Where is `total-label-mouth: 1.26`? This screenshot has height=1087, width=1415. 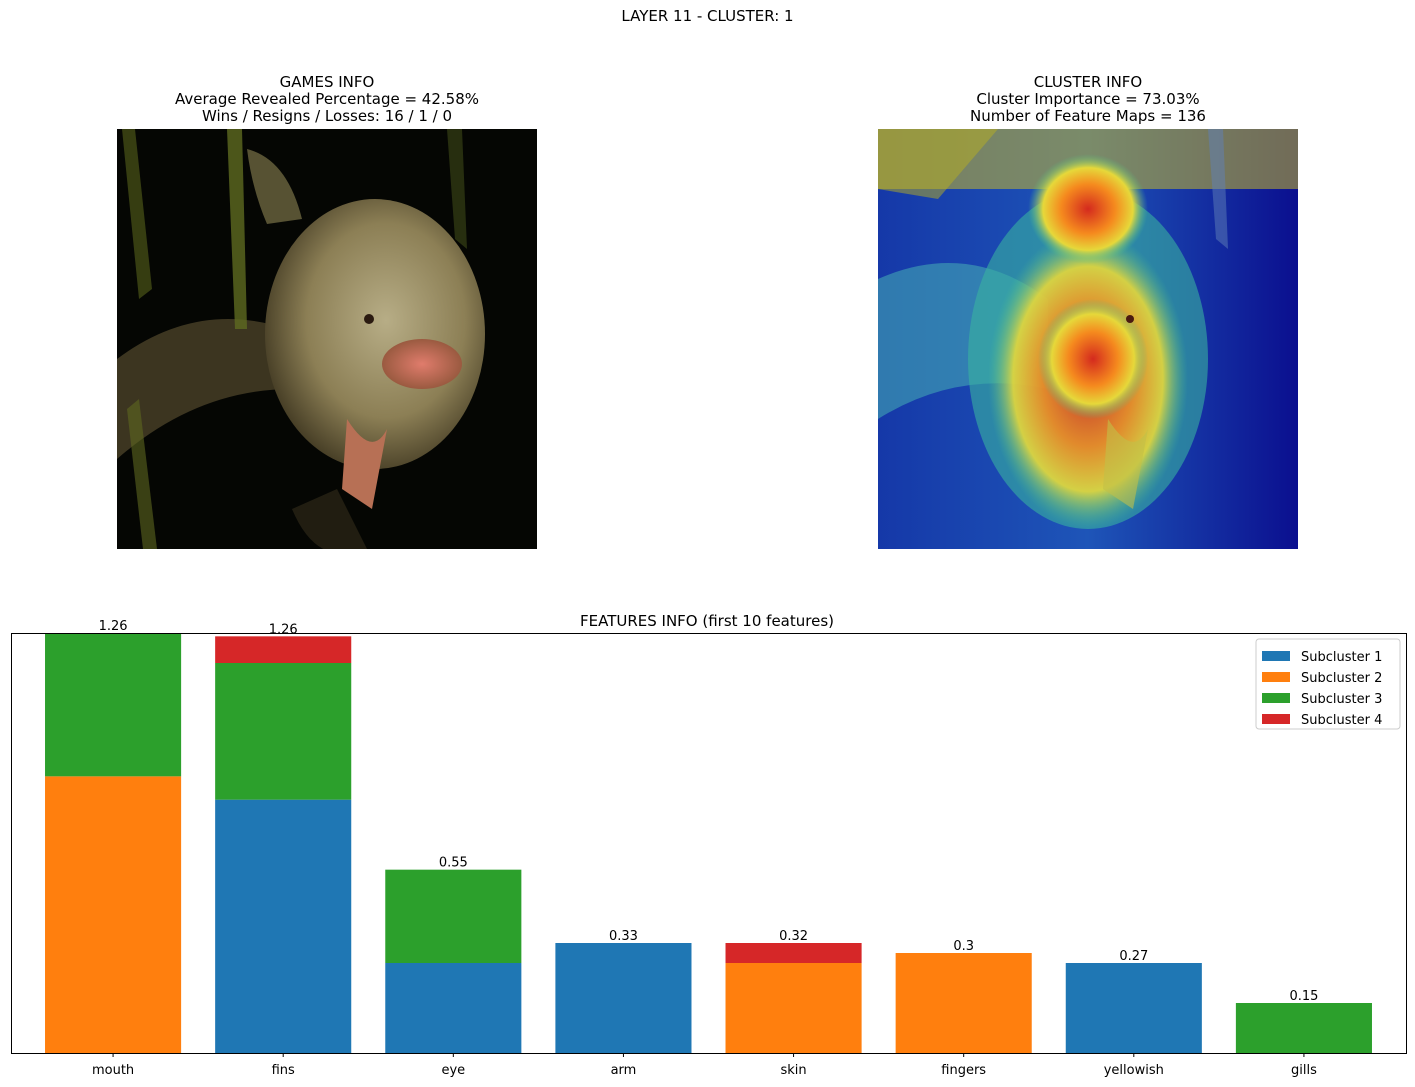 total-label-mouth: 1.26 is located at coordinates (113, 626).